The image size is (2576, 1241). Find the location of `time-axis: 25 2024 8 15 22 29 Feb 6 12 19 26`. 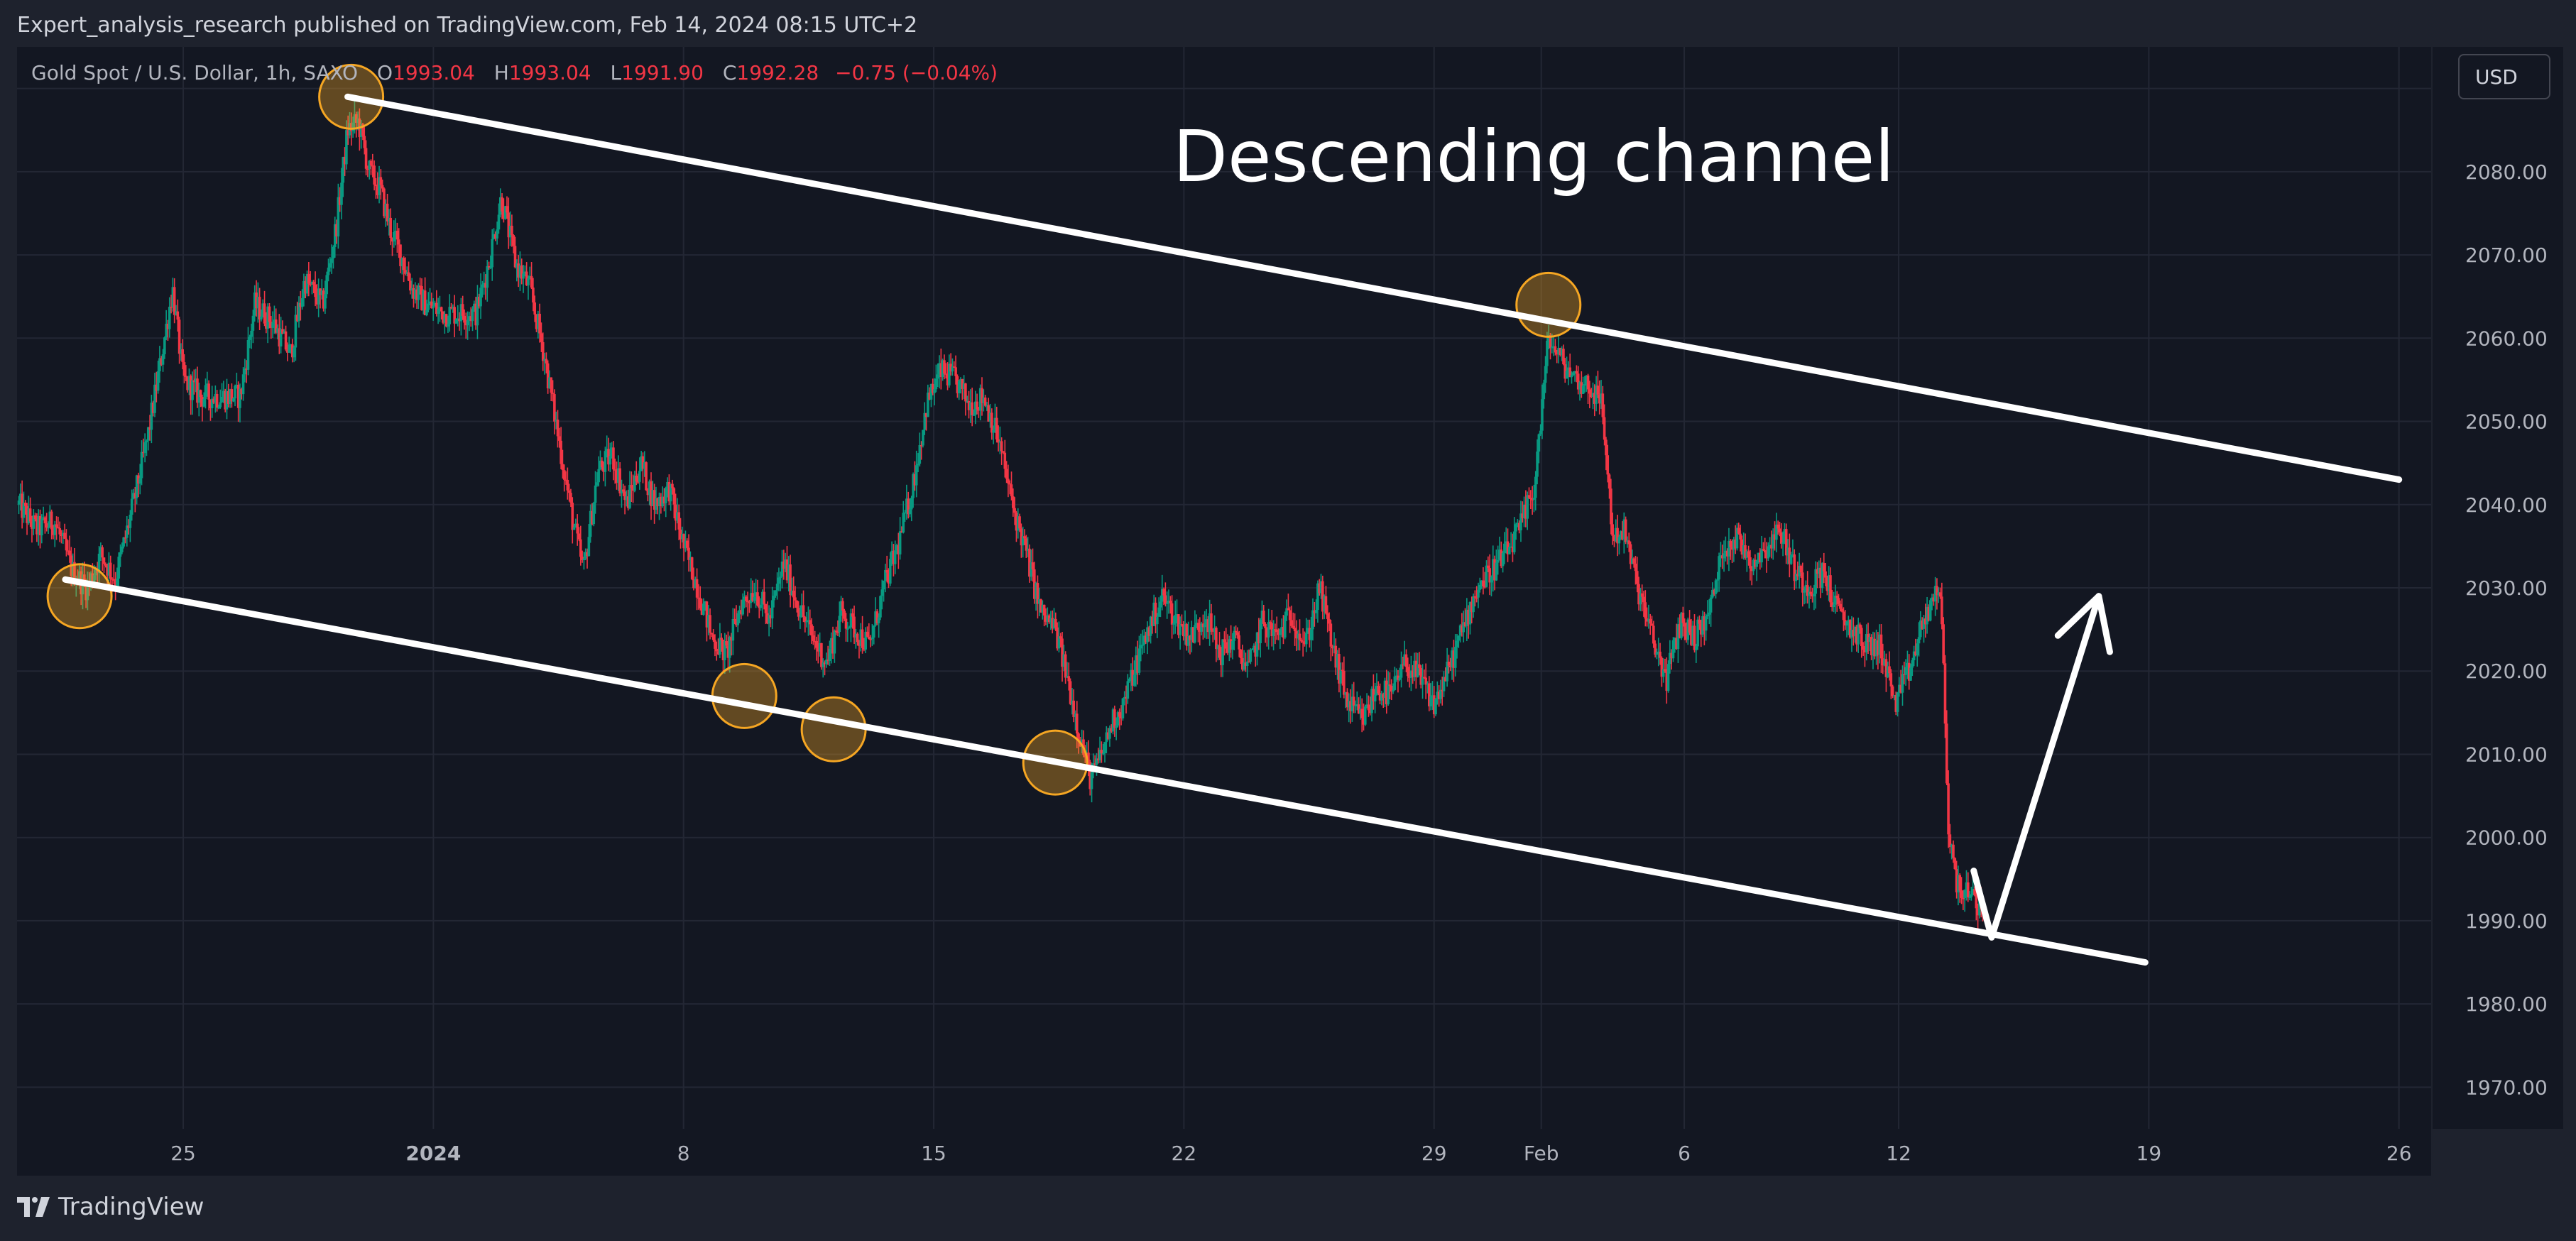

time-axis: 25 2024 8 15 22 29 Feb 6 12 19 26 is located at coordinates (1290, 1153).